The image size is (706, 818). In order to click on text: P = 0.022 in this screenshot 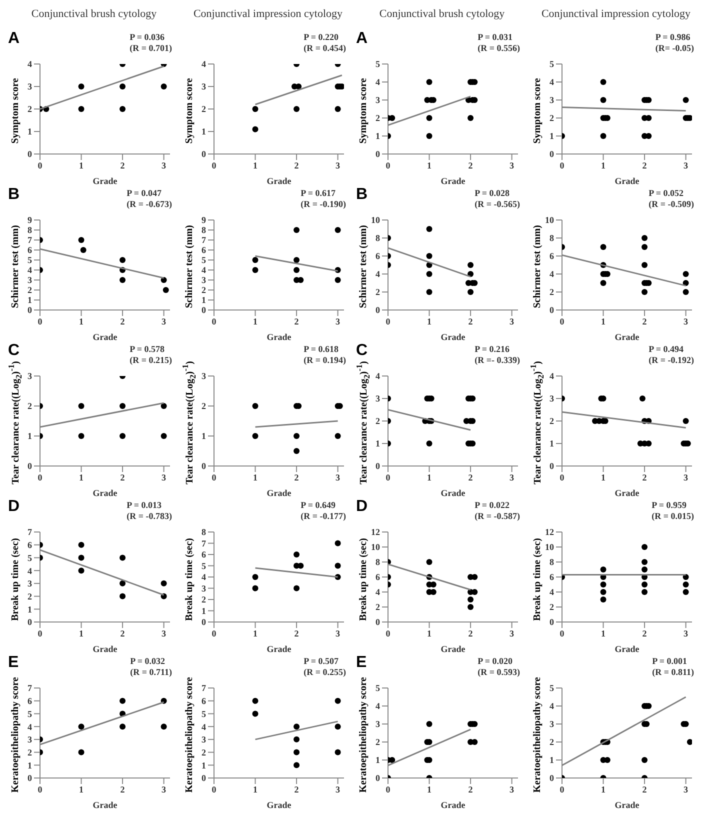, I will do `click(492, 505)`.